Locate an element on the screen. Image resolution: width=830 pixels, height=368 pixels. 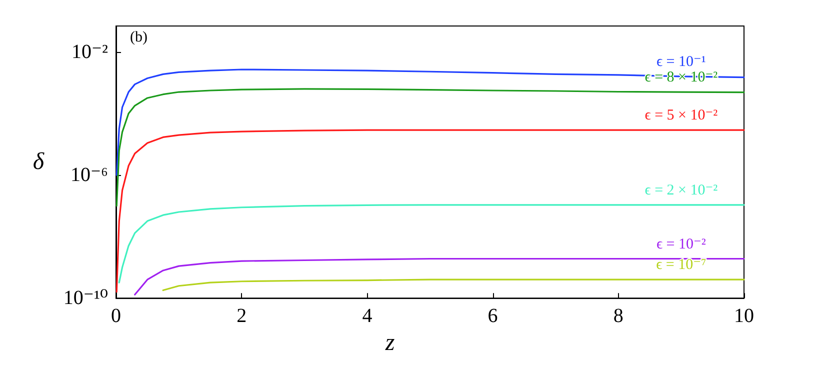
series-label: ϵ = 2 × 10⁻² is located at coordinates (681, 190).